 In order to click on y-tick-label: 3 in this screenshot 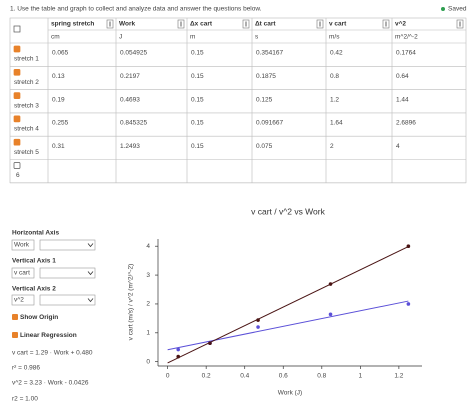, I will do `click(148, 275)`.